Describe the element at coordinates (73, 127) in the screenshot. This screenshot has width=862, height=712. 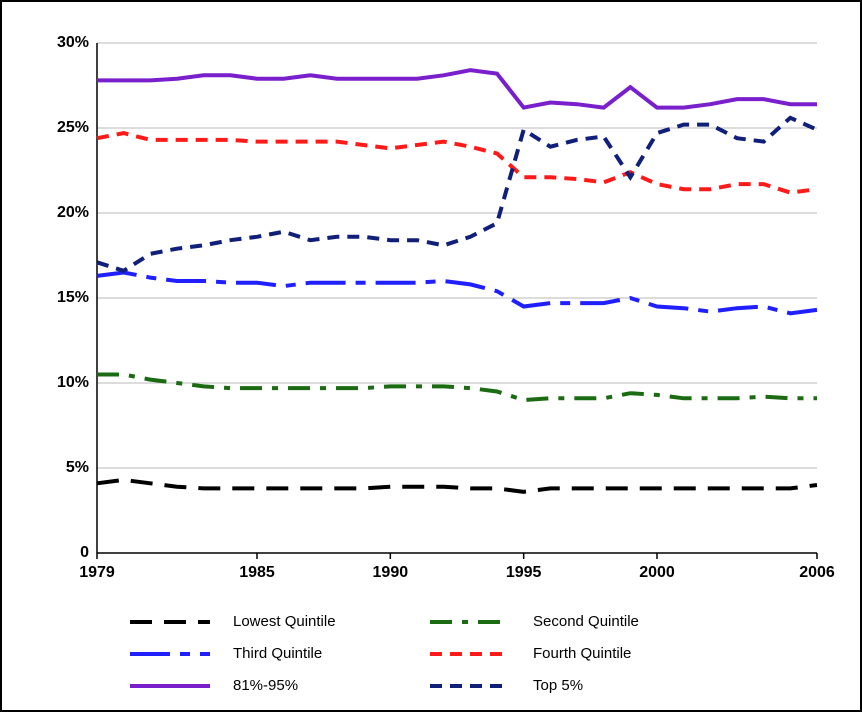
I see `y-tick-label: 25%` at that location.